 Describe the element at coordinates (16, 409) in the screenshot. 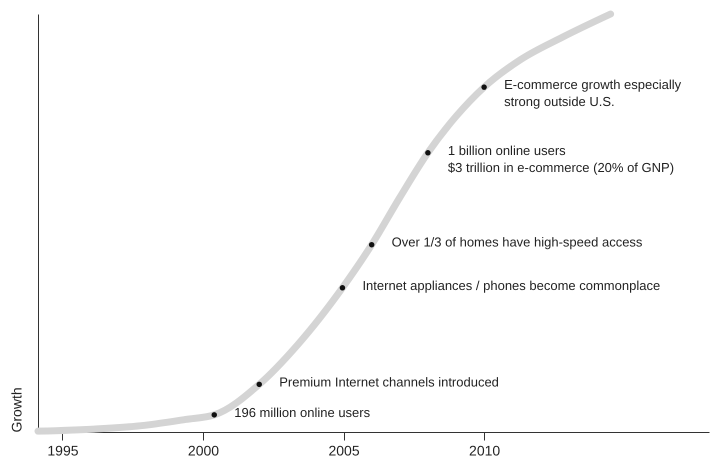

I see `y-axis-title: Growth` at that location.